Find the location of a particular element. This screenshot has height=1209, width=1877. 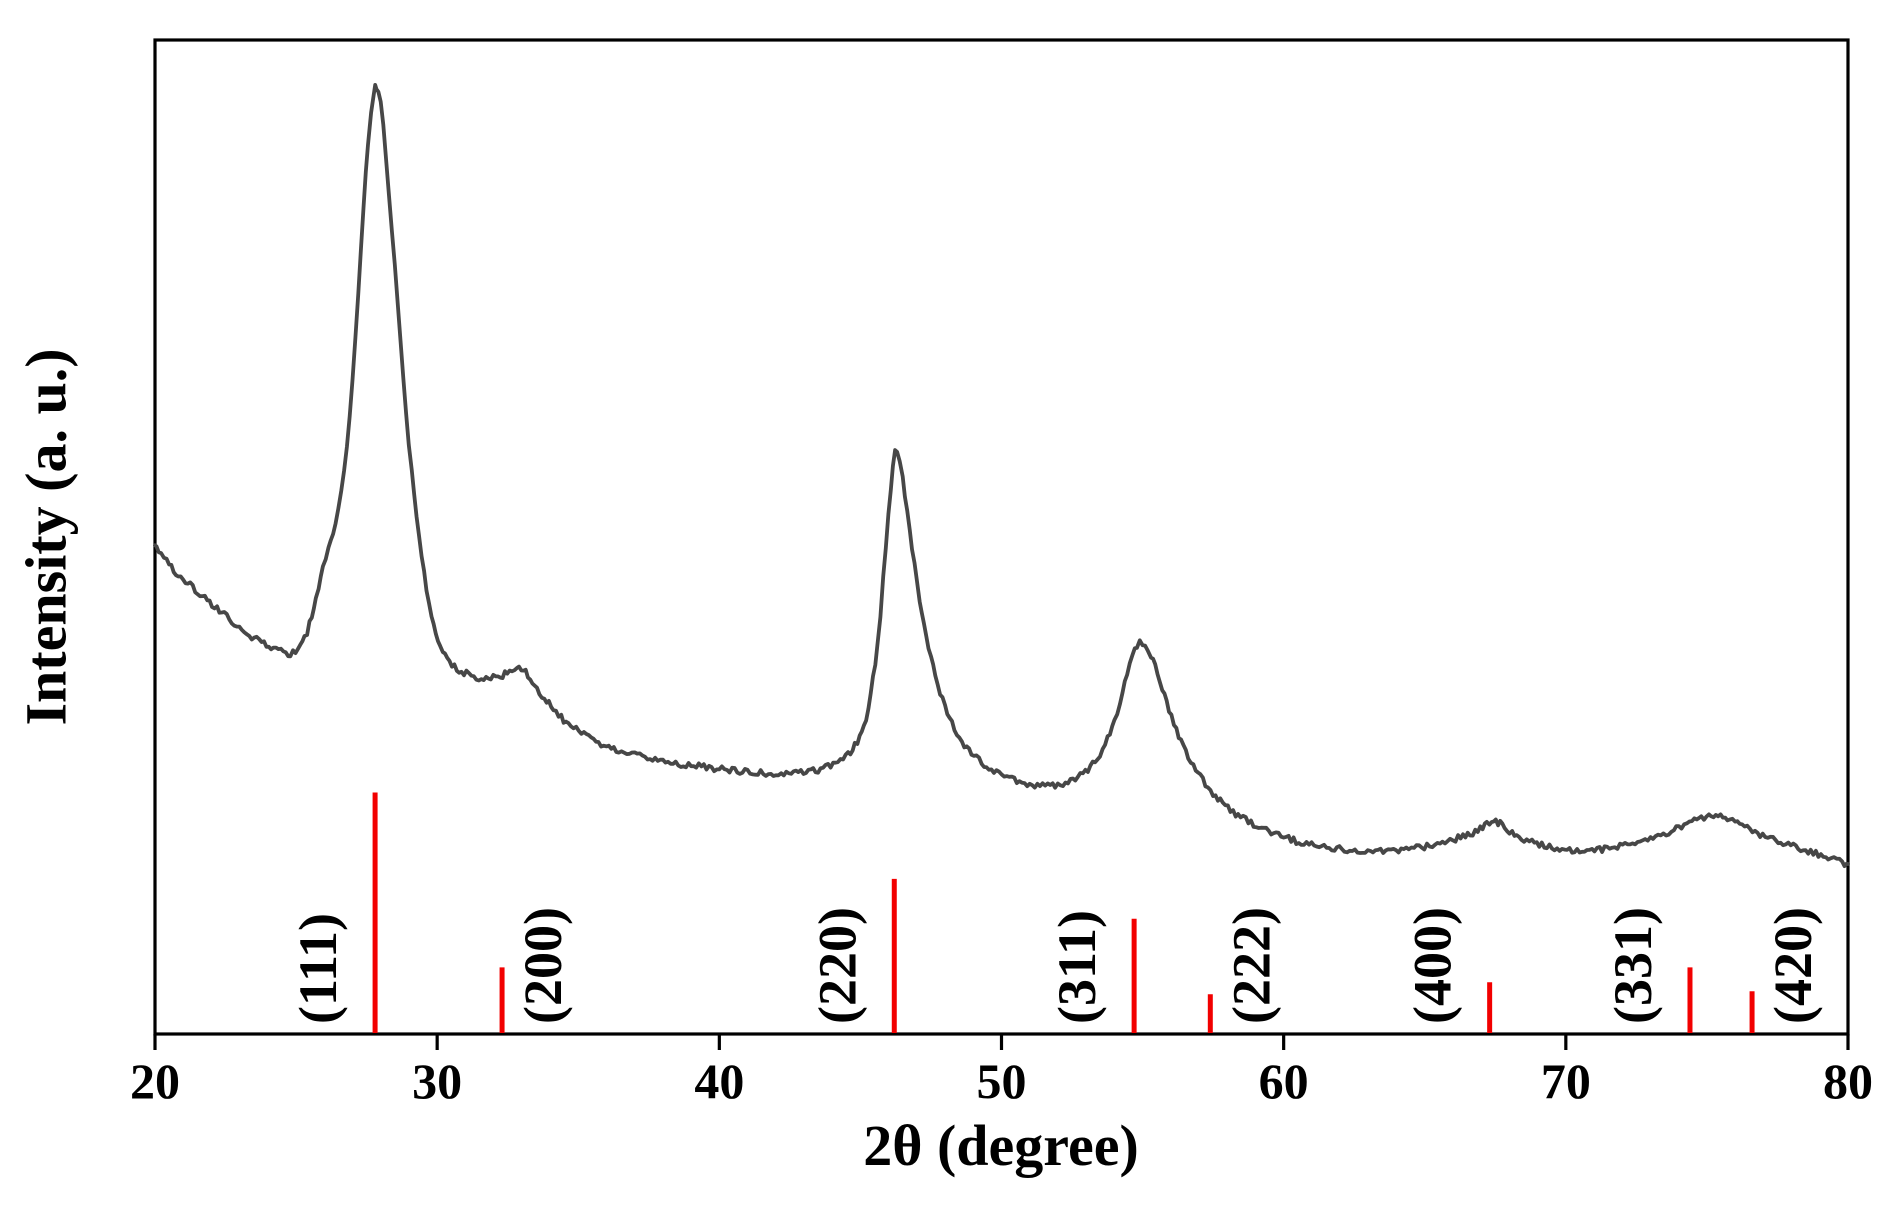

x-tick-label: 80 is located at coordinates (1848, 1081).